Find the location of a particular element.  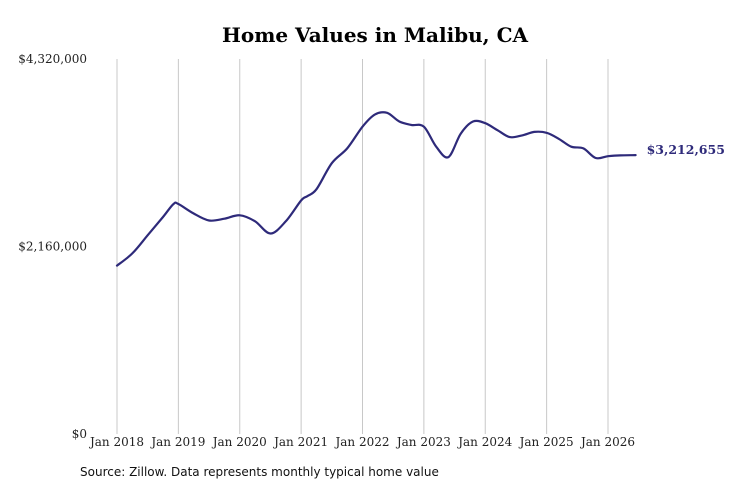

y-axis-ticks: $4,320,000 $2,160,000 $0 is located at coordinates (52, 246).